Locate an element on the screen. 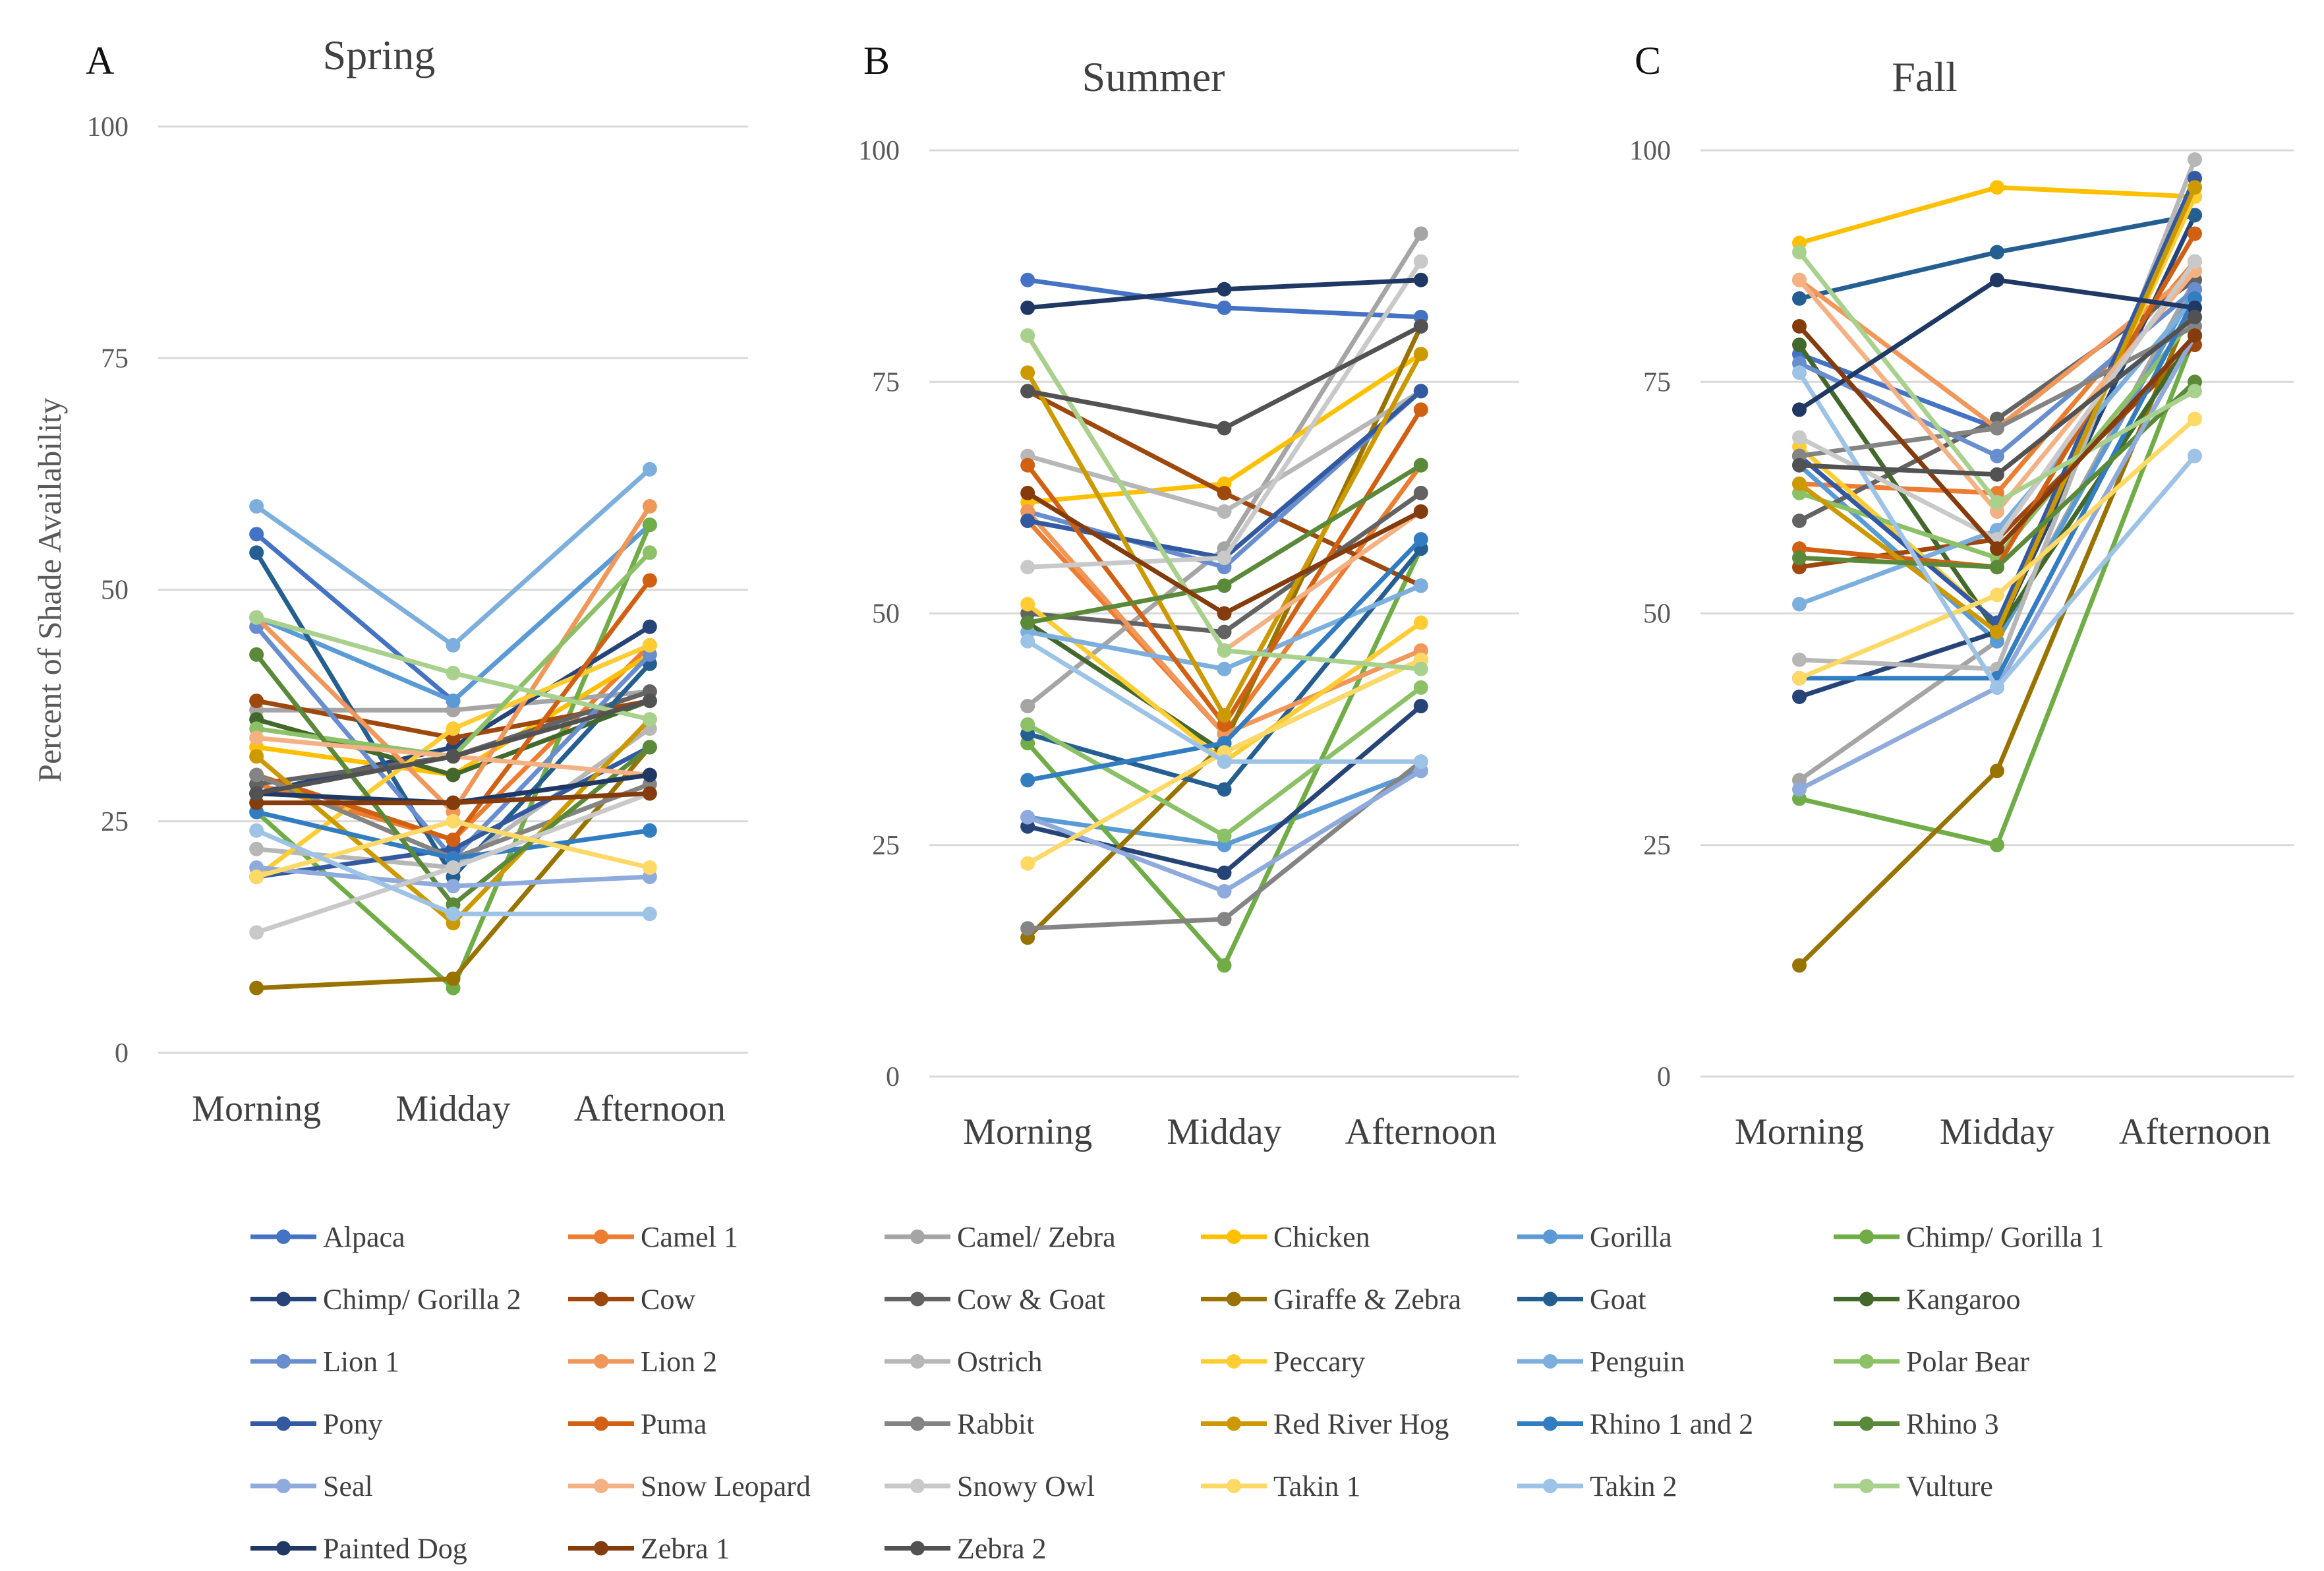 This screenshot has height=1571, width=2324. series-rabbit is located at coordinates (1997, 390).